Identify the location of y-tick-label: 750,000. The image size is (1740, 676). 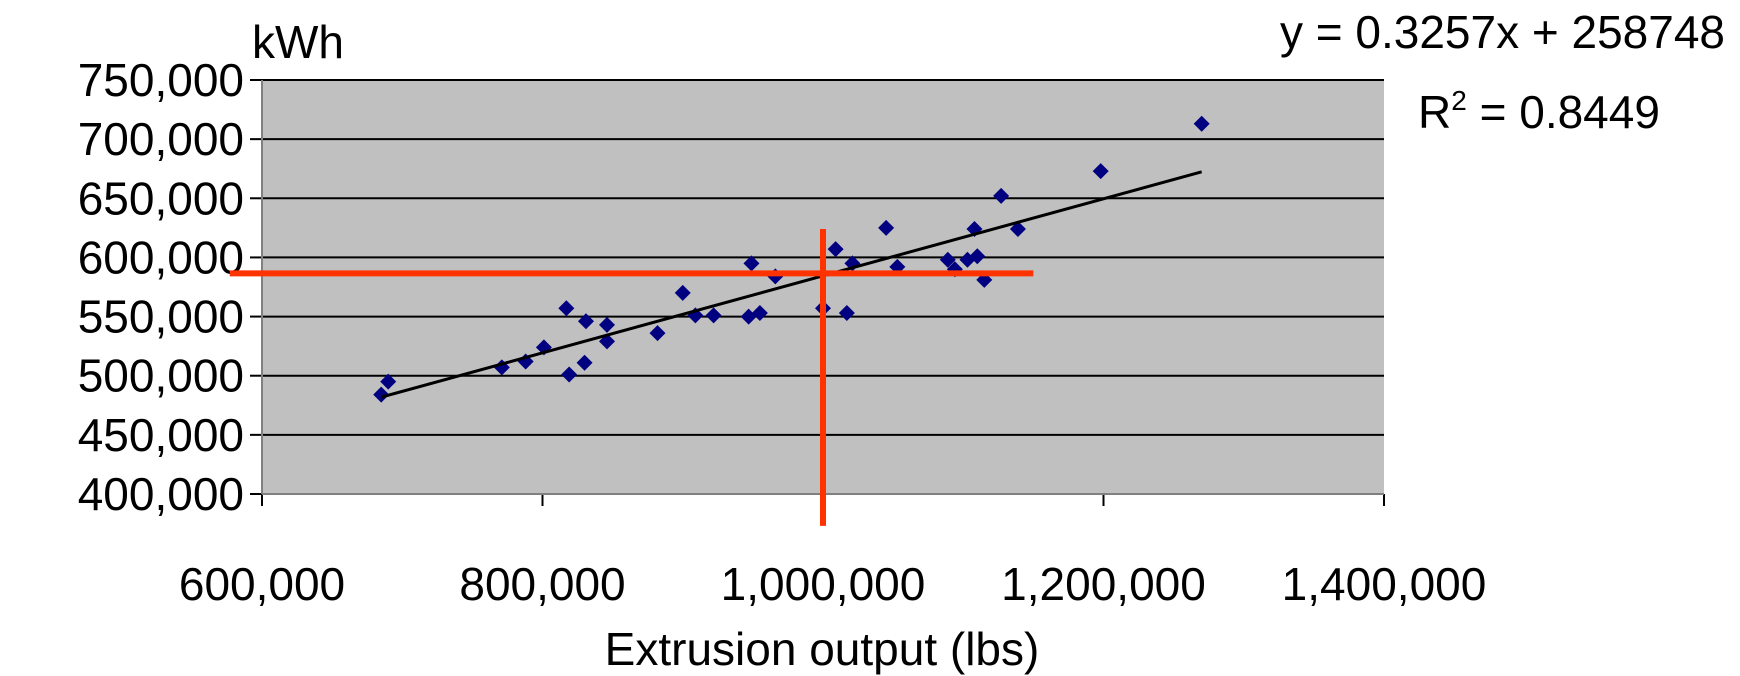
(161, 80).